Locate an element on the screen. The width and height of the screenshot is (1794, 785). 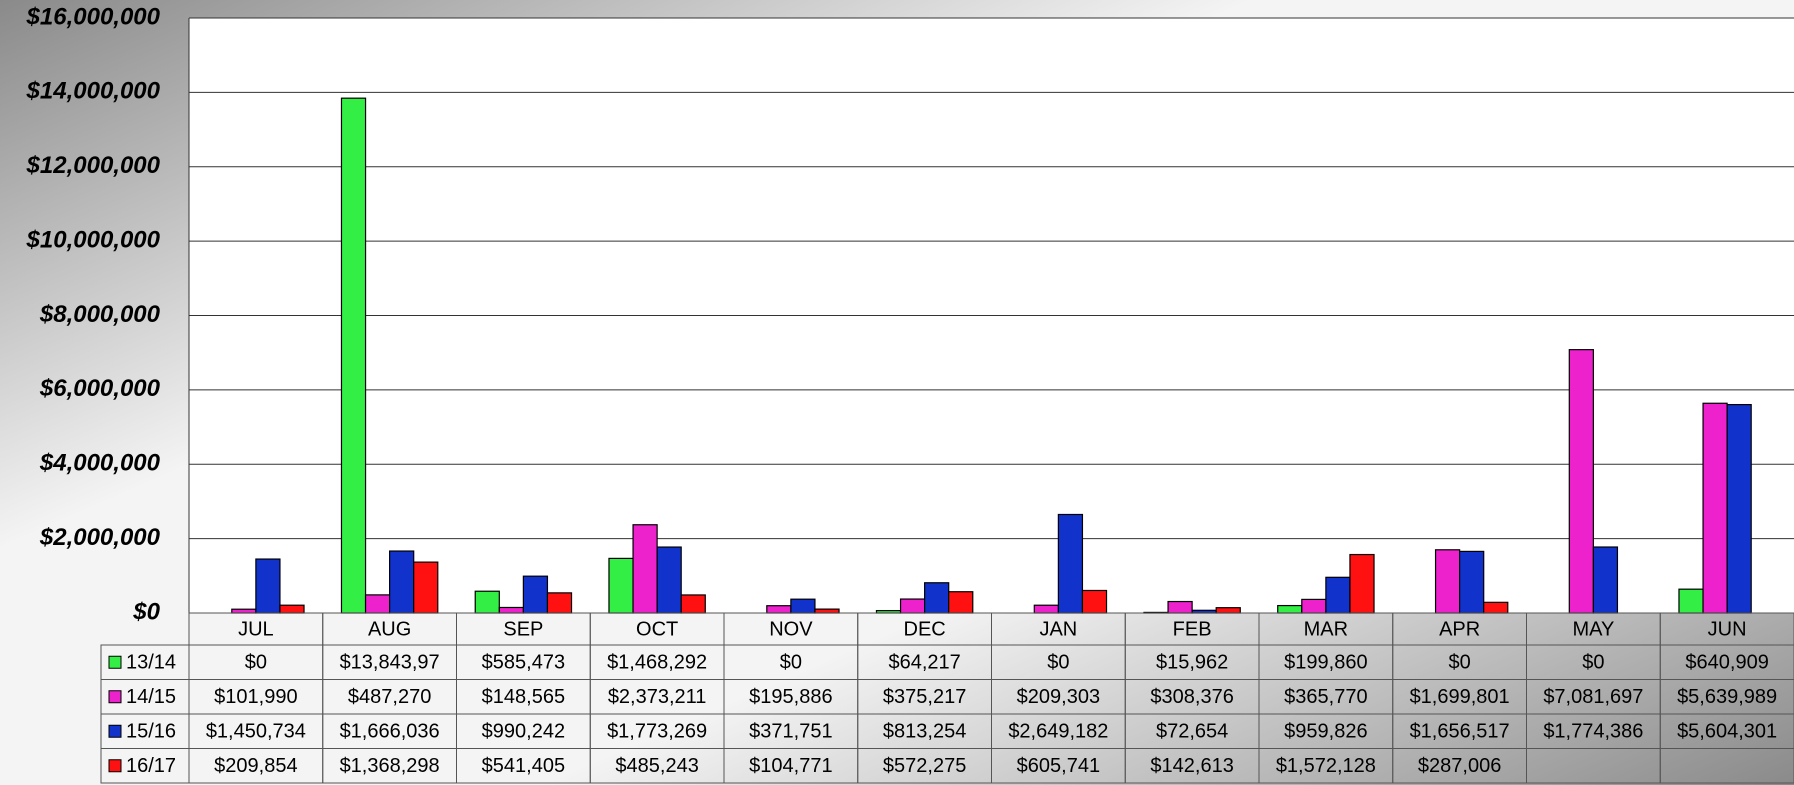
data-label: $1,468,292 is located at coordinates (657, 663).